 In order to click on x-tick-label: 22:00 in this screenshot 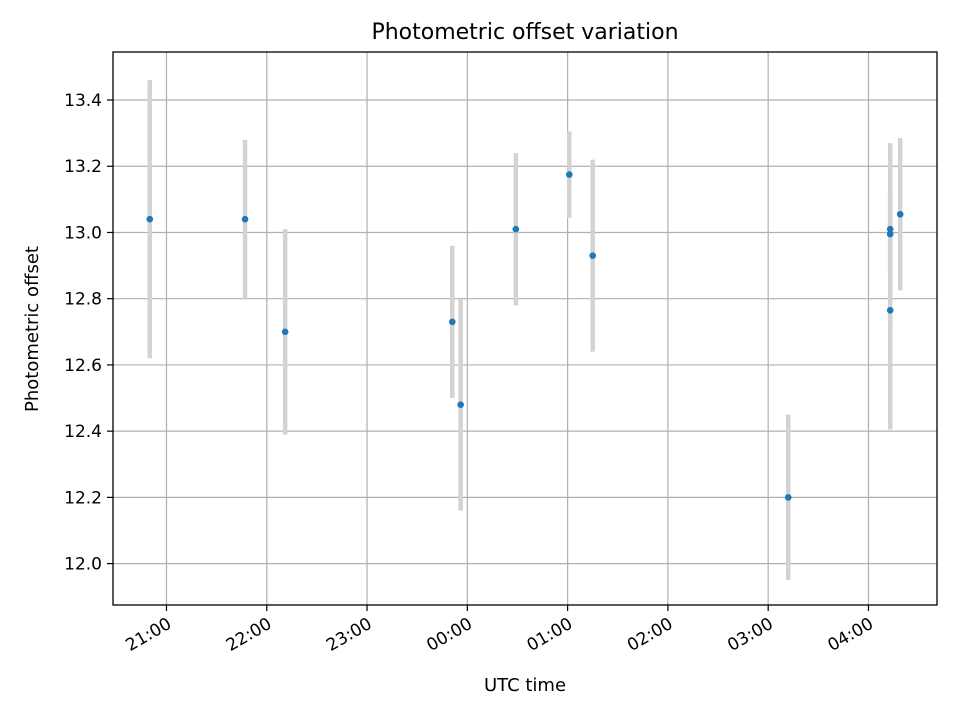, I will do `click(249, 635)`.